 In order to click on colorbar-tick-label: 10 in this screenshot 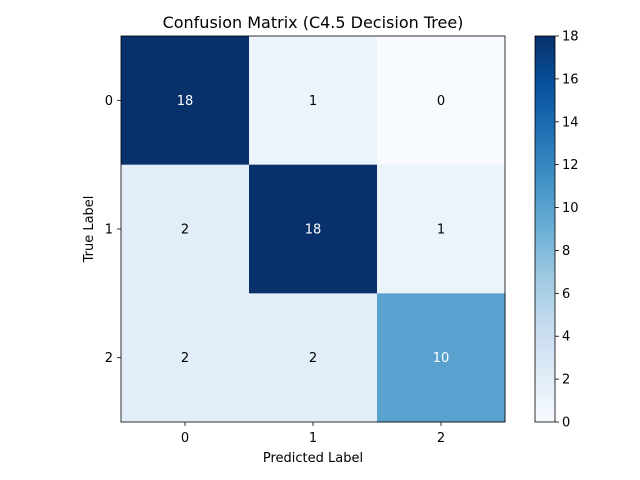, I will do `click(570, 208)`.